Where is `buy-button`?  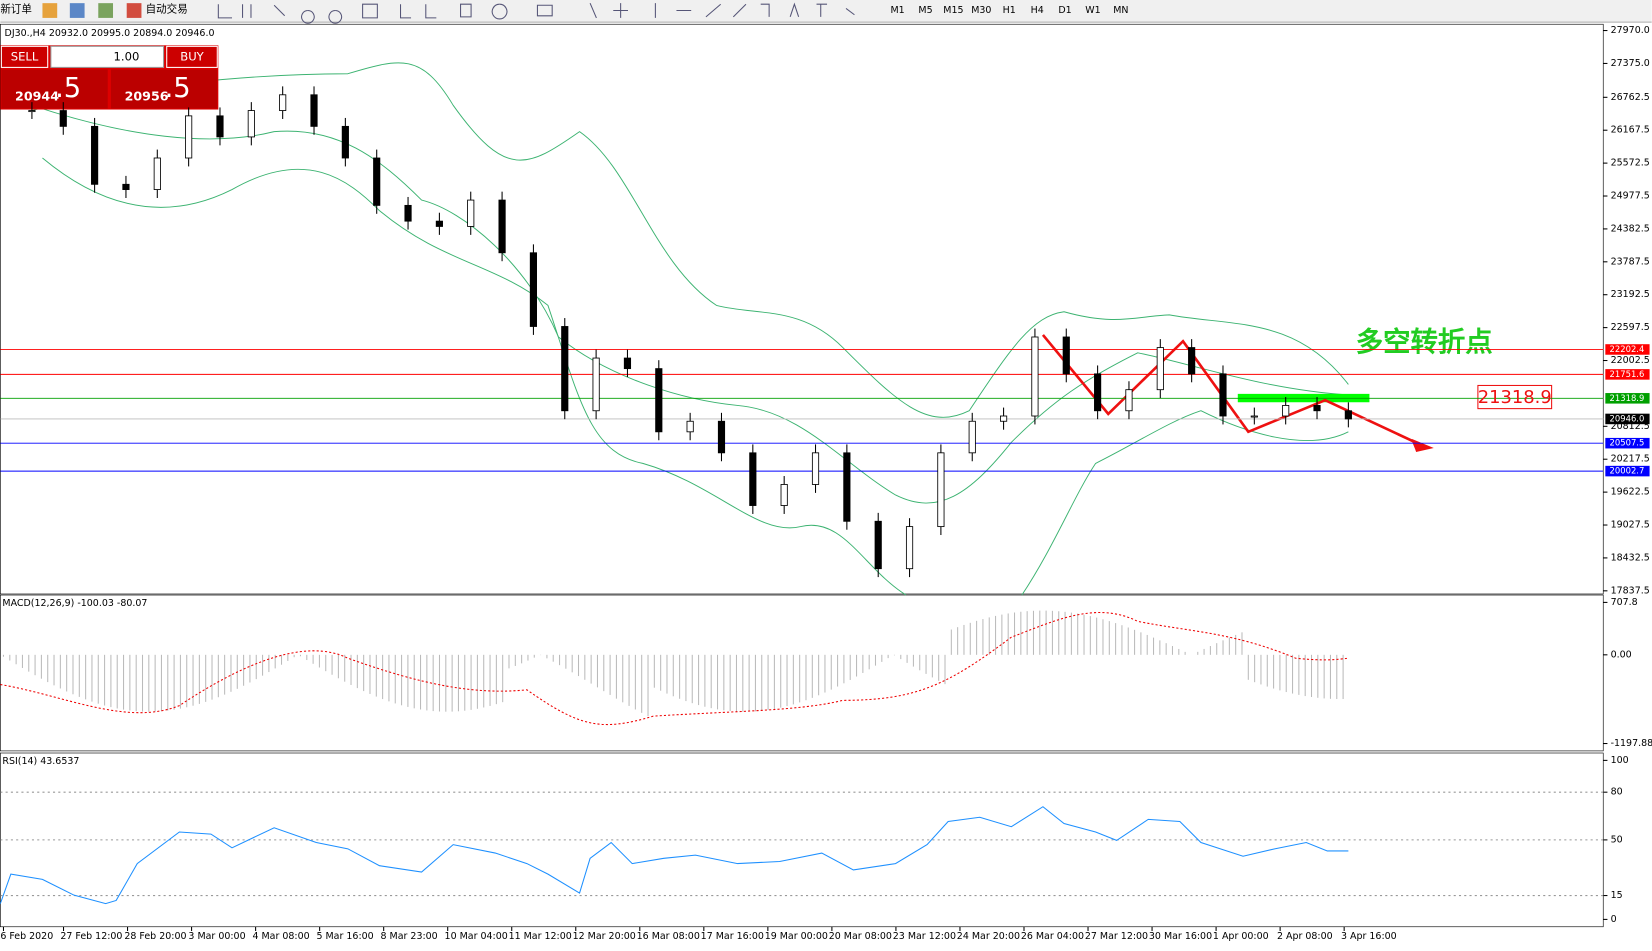
buy-button is located at coordinates (192, 56).